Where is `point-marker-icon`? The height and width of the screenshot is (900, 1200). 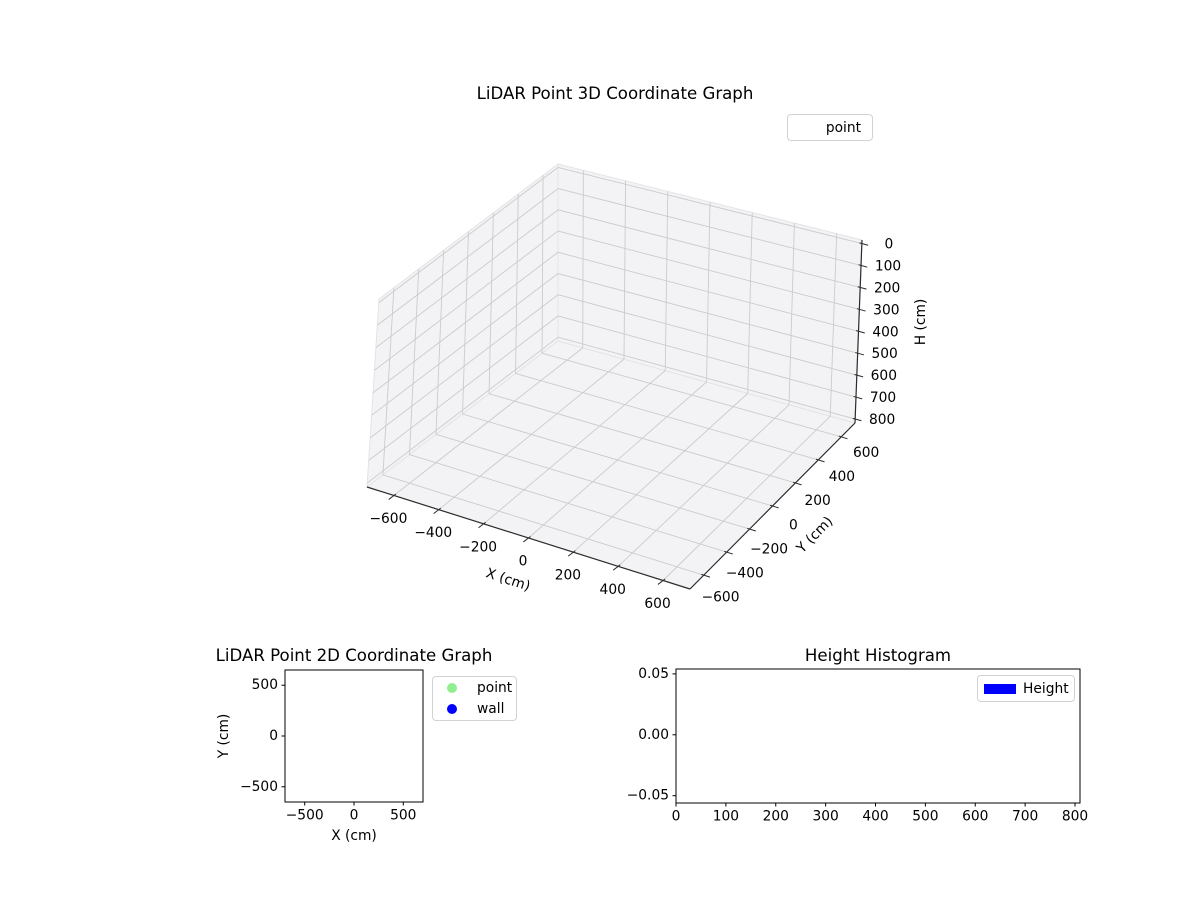
point-marker-icon is located at coordinates (452, 687).